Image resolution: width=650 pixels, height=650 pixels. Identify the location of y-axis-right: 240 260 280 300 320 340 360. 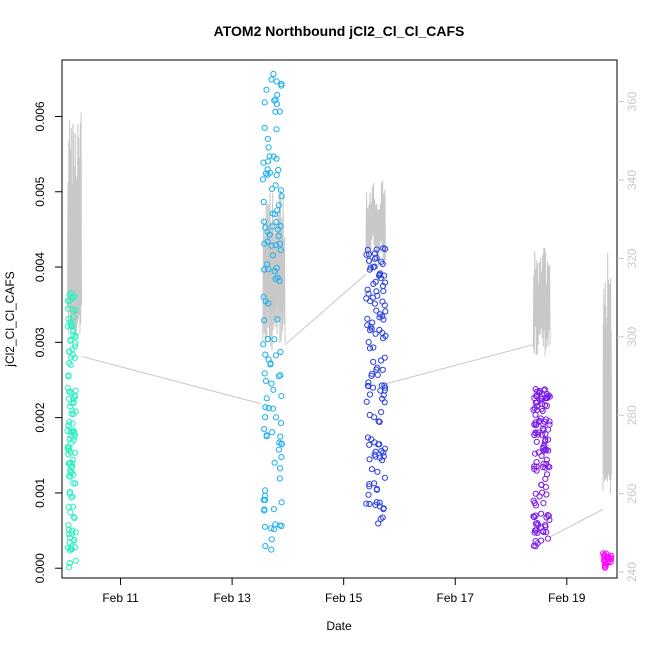
(628, 336).